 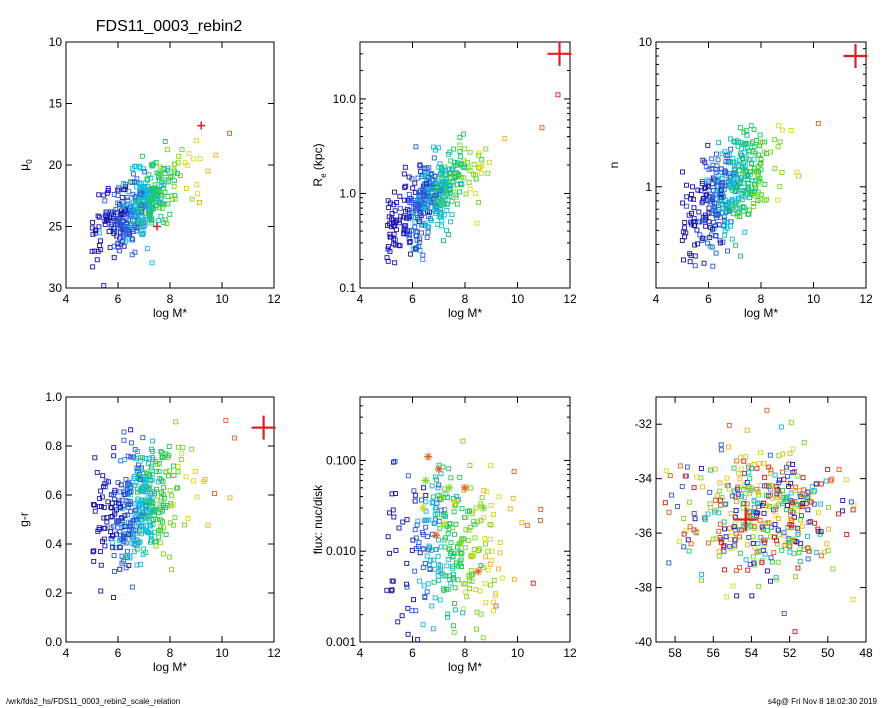 What do you see at coordinates (53, 593) in the screenshot?
I see `y-tick-label: 0.2` at bounding box center [53, 593].